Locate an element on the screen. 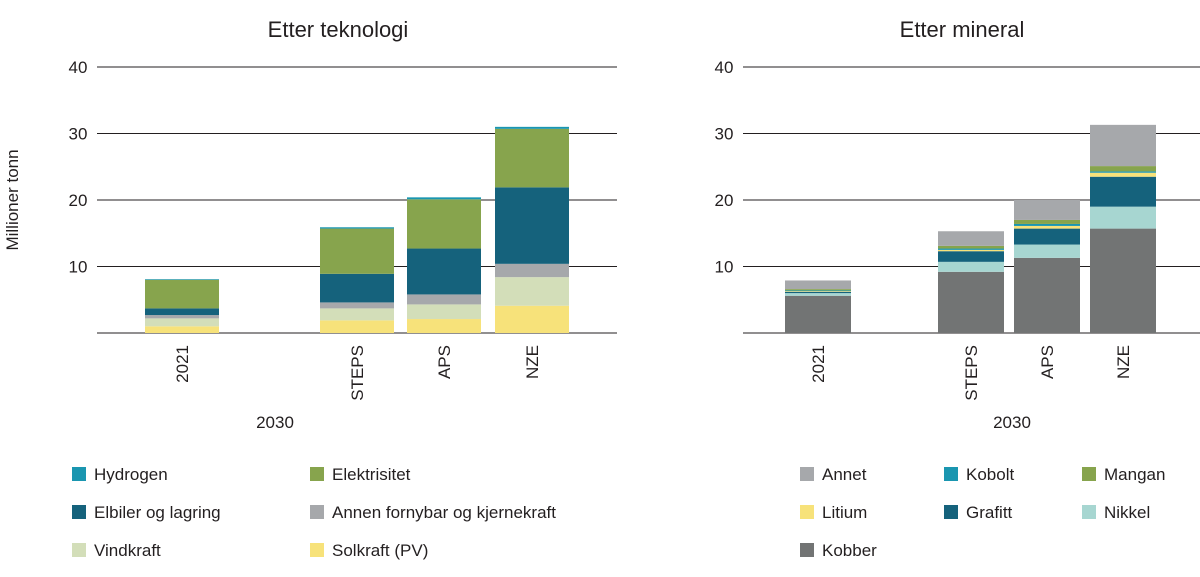 Image resolution: width=1200 pixels, height=577 pixels. legend-label: Mangan is located at coordinates (1134, 474).